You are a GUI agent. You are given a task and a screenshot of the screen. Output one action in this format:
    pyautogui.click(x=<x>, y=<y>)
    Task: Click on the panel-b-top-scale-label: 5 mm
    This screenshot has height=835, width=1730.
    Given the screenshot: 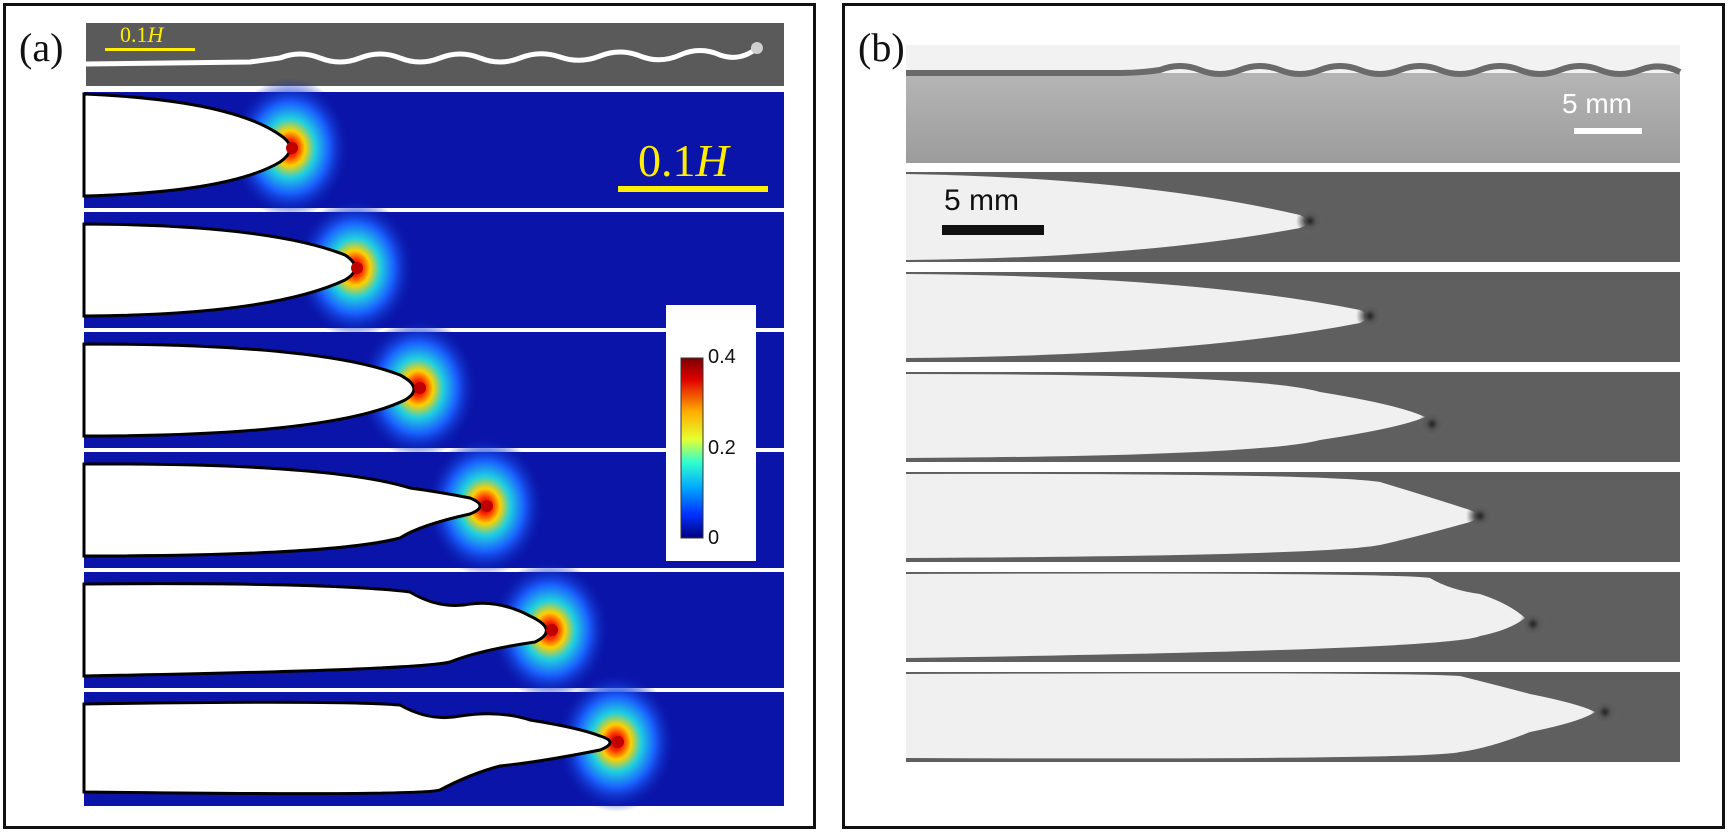 What is the action you would take?
    pyautogui.click(x=1597, y=103)
    